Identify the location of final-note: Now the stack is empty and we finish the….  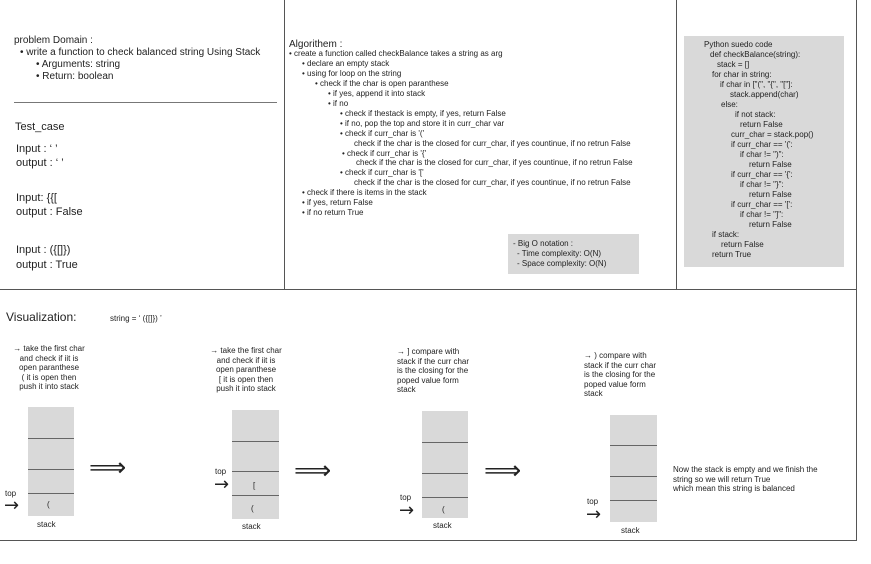
(745, 479).